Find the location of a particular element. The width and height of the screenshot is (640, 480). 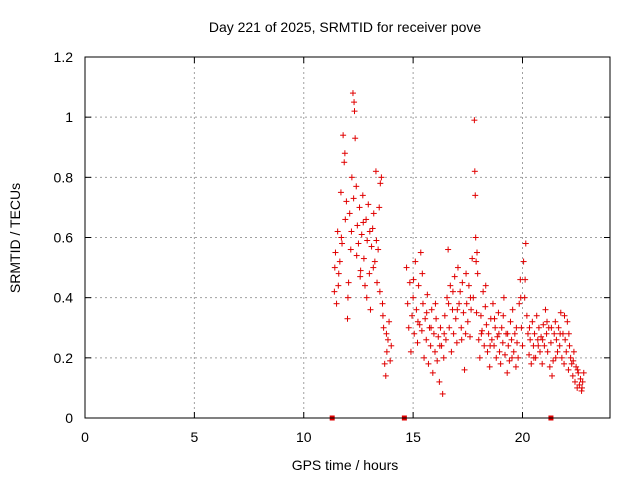

y-tick-label: 0 is located at coordinates (69, 418).